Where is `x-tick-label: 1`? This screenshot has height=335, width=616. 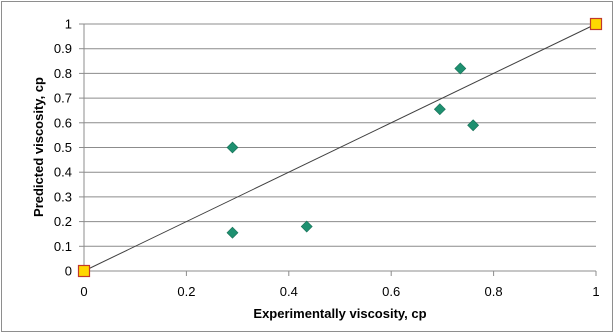
x-tick-label: 1 is located at coordinates (595, 291).